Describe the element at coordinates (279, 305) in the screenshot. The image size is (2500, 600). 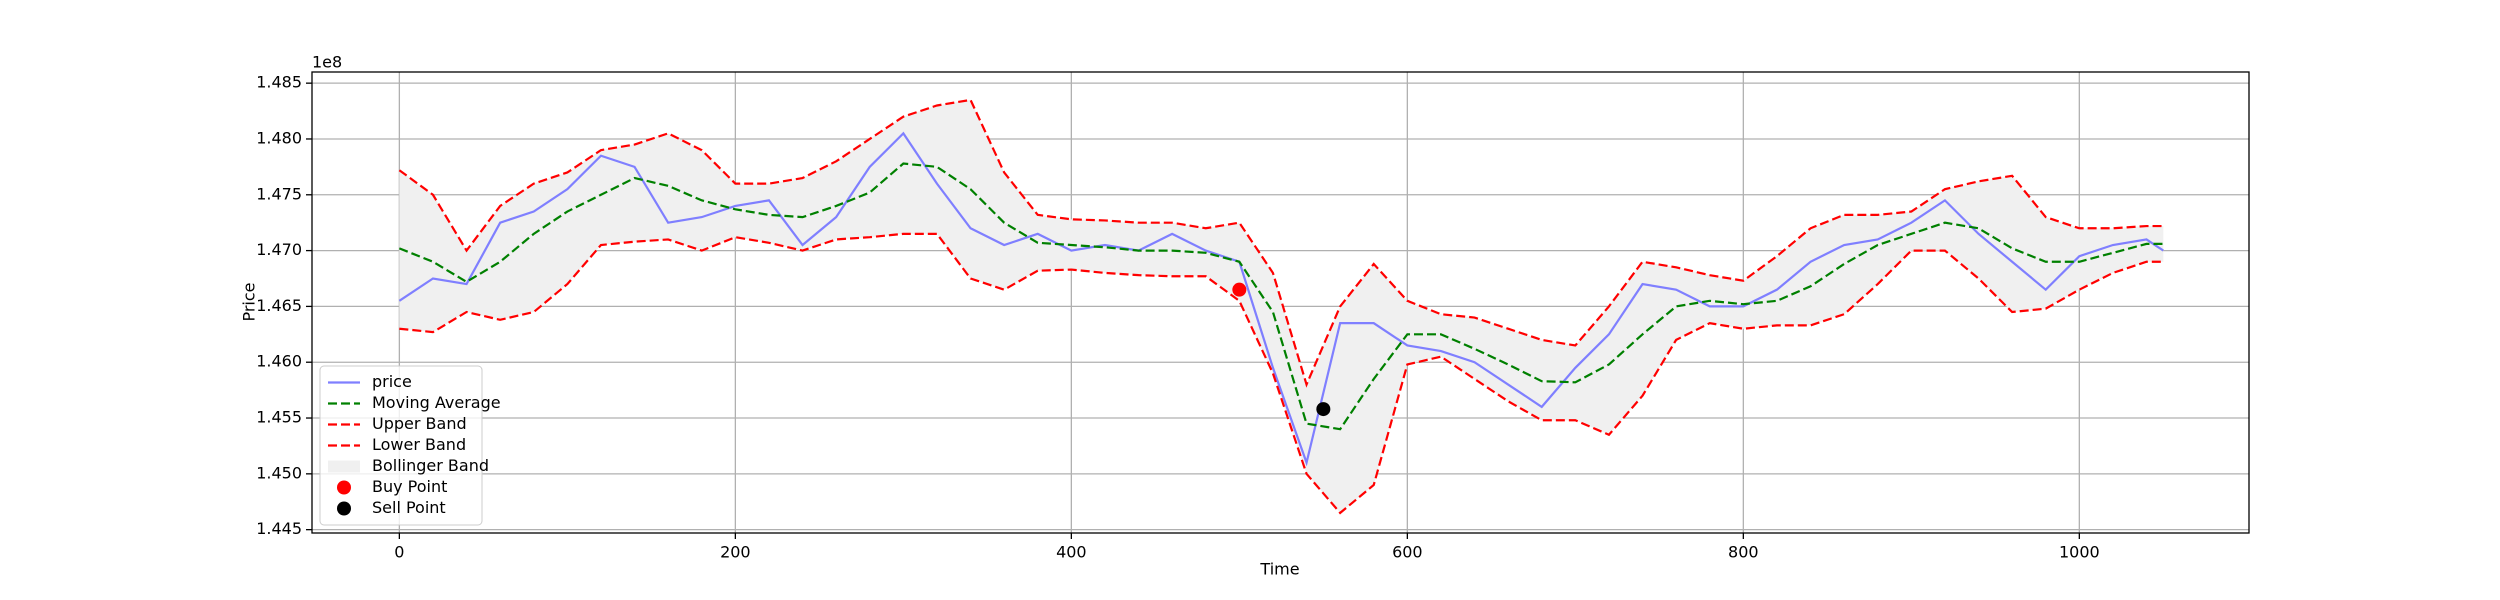
I see `y-tick-label: 1.465` at that location.